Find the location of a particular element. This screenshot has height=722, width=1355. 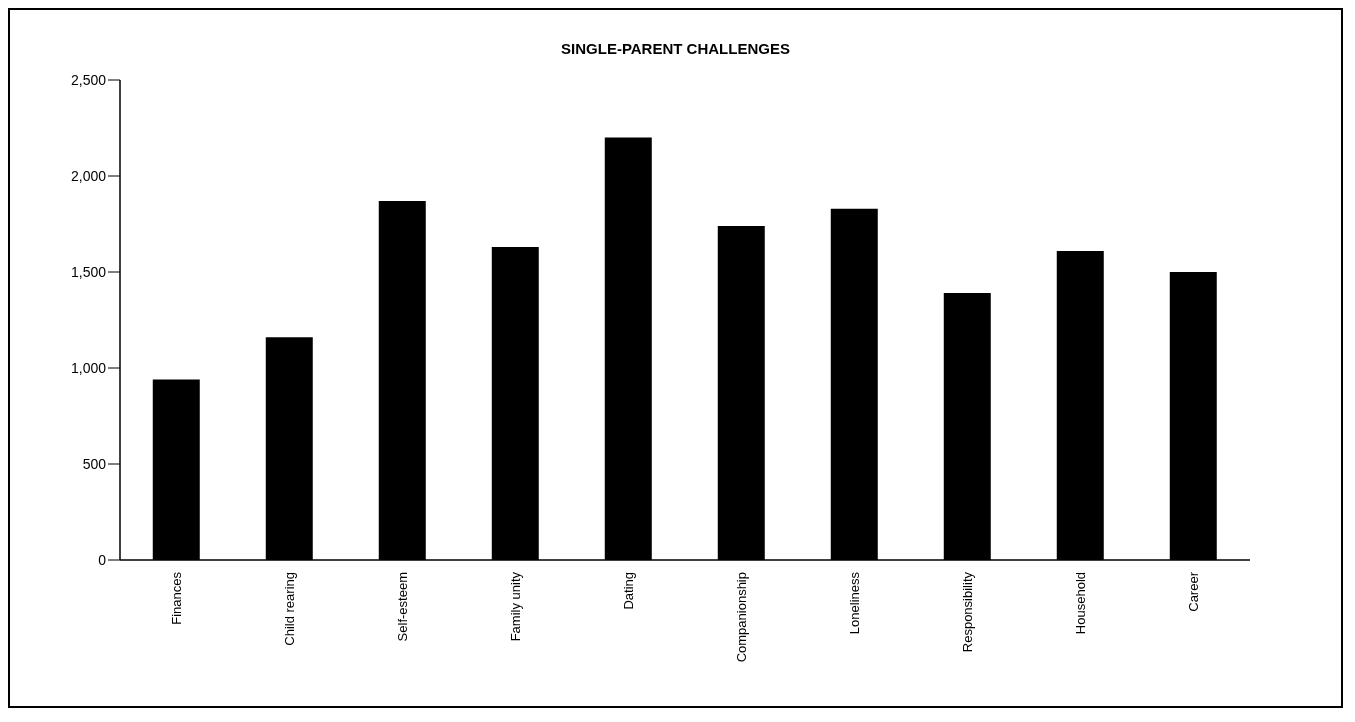

y-tick-label: 500 is located at coordinates (94, 463).